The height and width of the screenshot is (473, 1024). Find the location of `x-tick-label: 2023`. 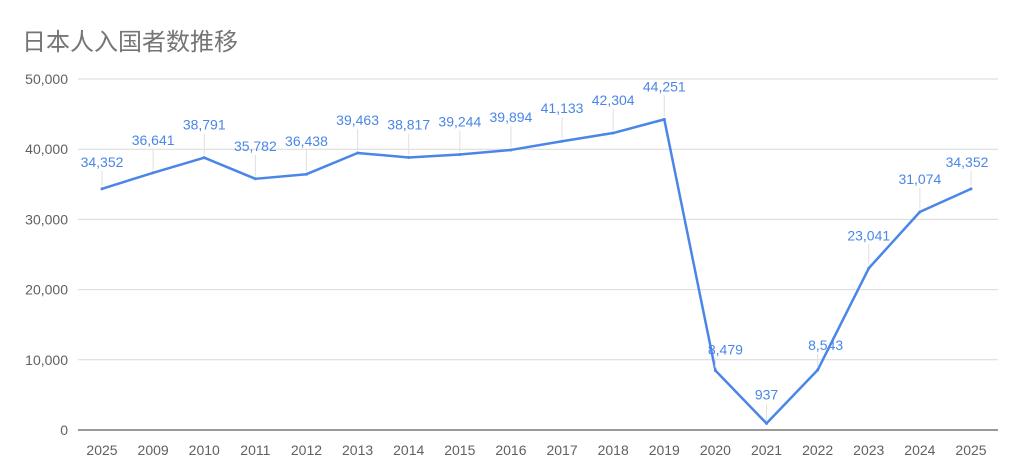

x-tick-label: 2023 is located at coordinates (868, 450).